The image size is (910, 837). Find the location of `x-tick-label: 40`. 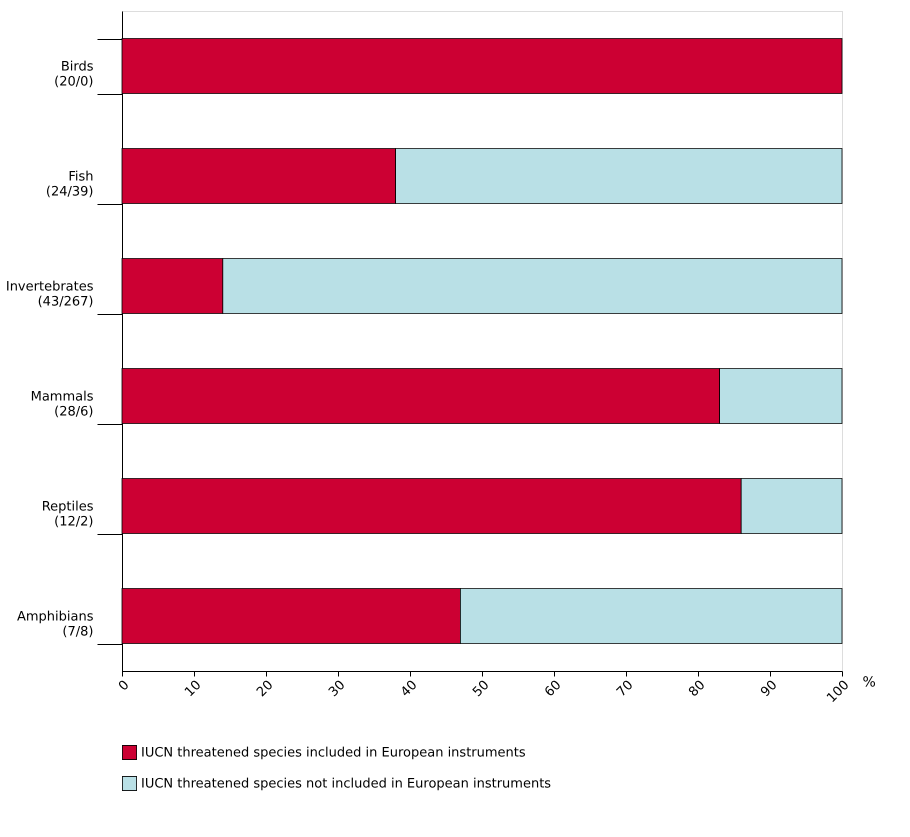

x-tick-label: 40 is located at coordinates (409, 689).